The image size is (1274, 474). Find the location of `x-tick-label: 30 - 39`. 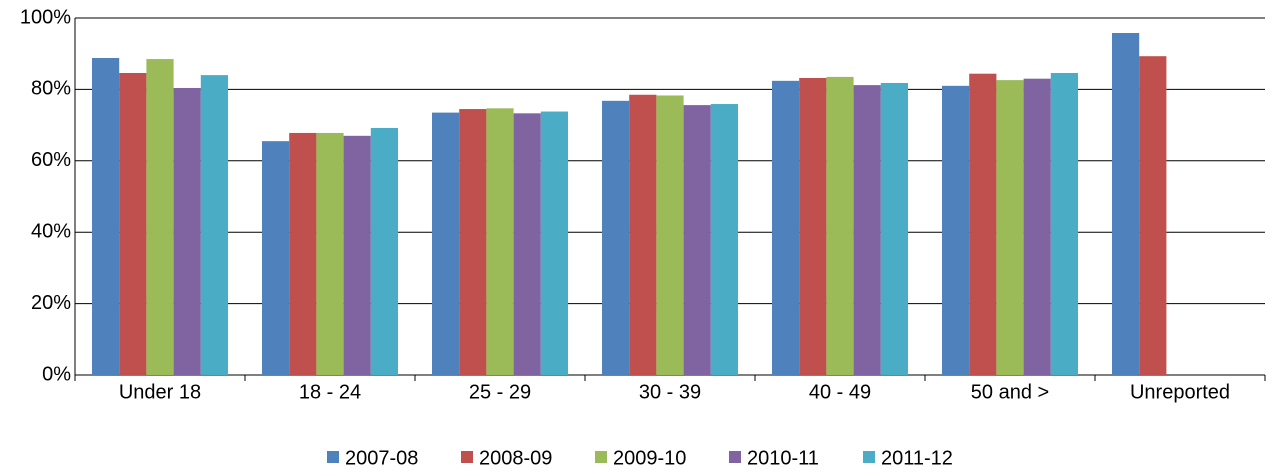

x-tick-label: 30 - 39 is located at coordinates (670, 392).